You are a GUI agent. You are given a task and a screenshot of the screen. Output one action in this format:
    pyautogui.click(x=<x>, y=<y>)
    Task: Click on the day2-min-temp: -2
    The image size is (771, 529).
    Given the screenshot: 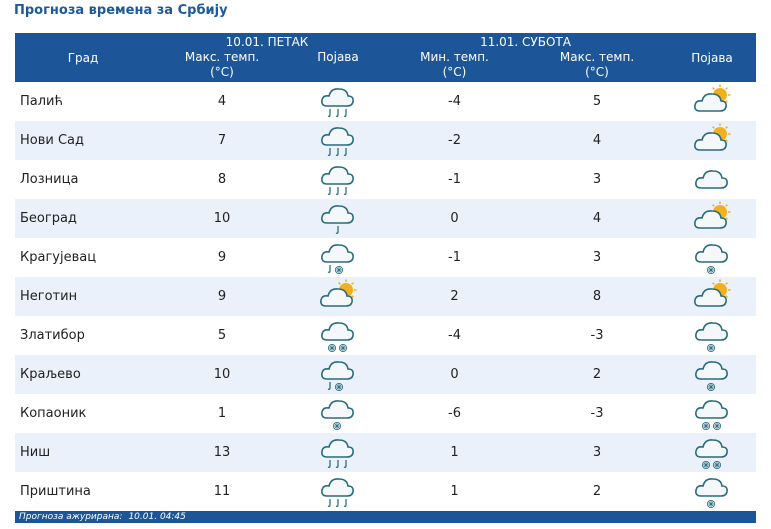 What is the action you would take?
    pyautogui.click(x=454, y=140)
    